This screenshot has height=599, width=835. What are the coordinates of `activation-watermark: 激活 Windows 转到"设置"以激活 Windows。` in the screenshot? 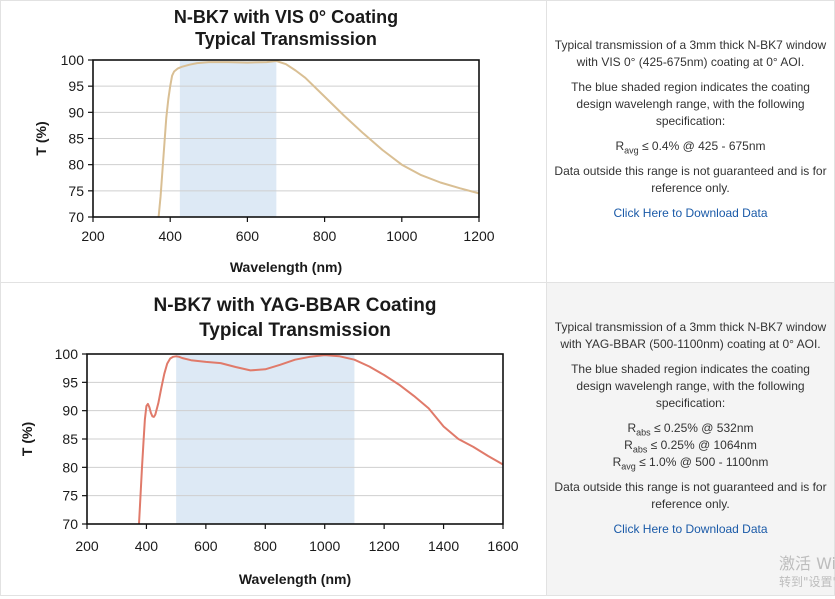 It's located at (807, 572).